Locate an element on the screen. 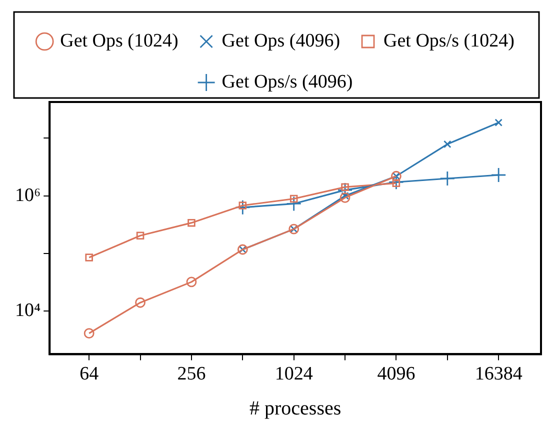 The image size is (559, 433). x-tick-label: 1024 is located at coordinates (294, 374).